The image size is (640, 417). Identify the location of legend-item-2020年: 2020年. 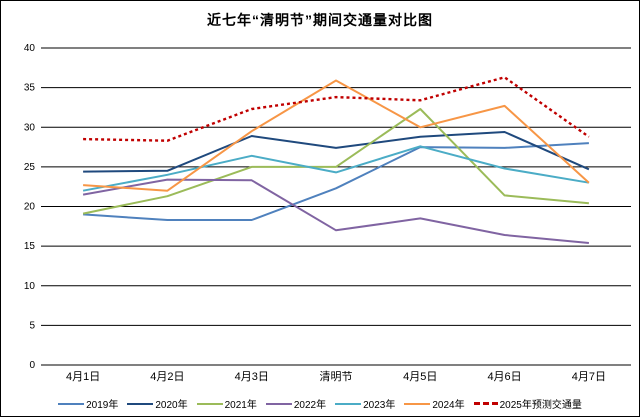
(157, 403).